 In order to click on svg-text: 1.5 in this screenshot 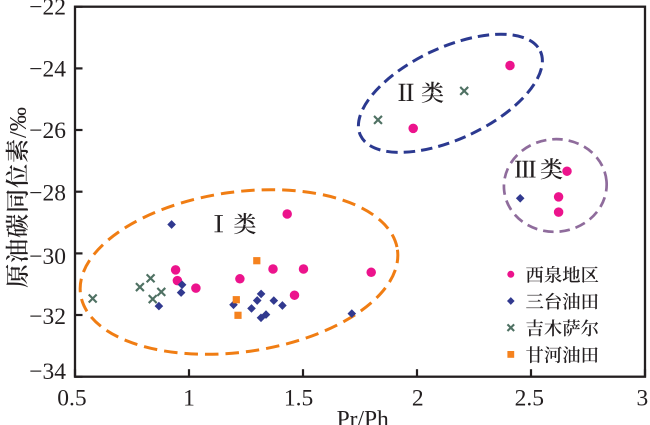, I will do `click(298, 399)`.